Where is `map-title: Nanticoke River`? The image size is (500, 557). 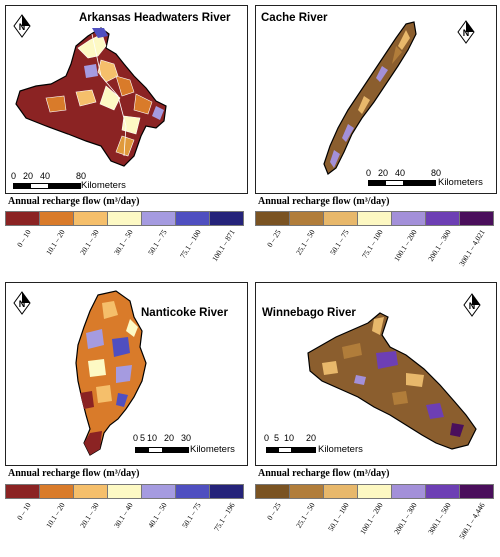 map-title: Nanticoke River is located at coordinates (184, 313).